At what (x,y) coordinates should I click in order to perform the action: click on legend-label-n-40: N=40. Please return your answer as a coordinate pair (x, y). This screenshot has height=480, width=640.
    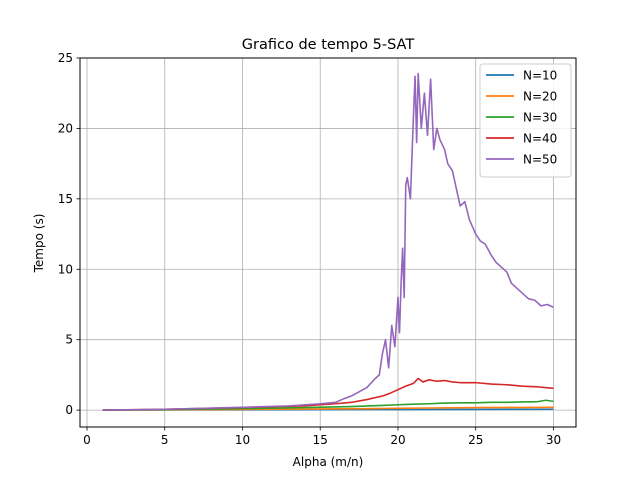
    Looking at the image, I should click on (540, 139).